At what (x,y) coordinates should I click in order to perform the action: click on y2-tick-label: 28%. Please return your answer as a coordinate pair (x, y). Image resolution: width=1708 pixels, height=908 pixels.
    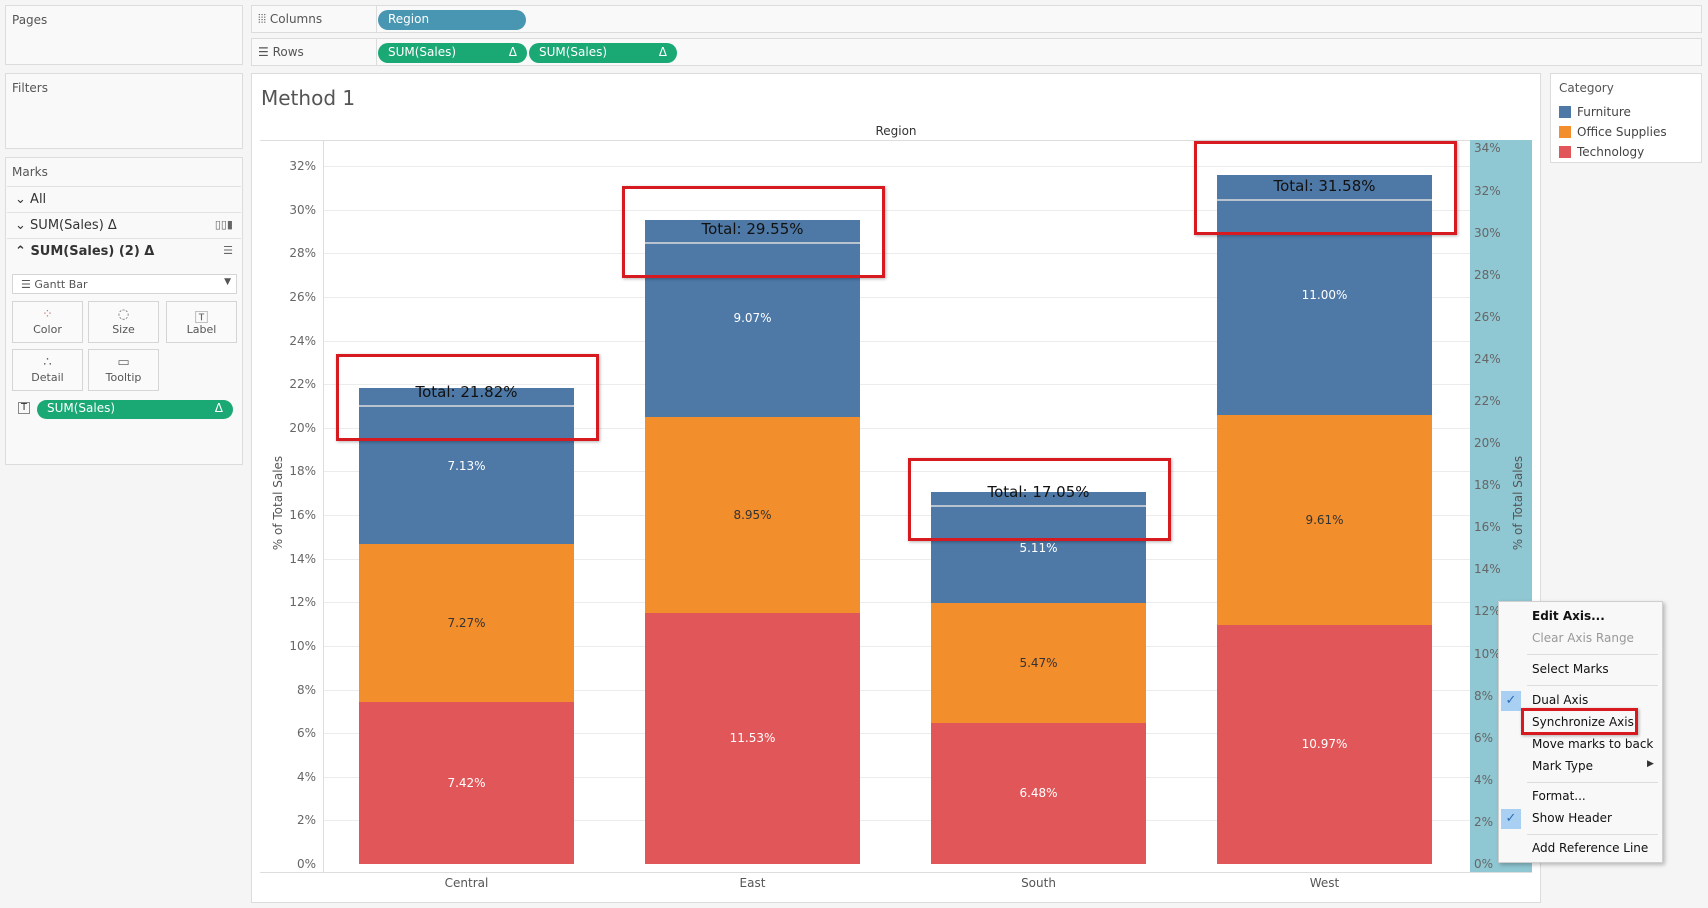
    Looking at the image, I should click on (1487, 274).